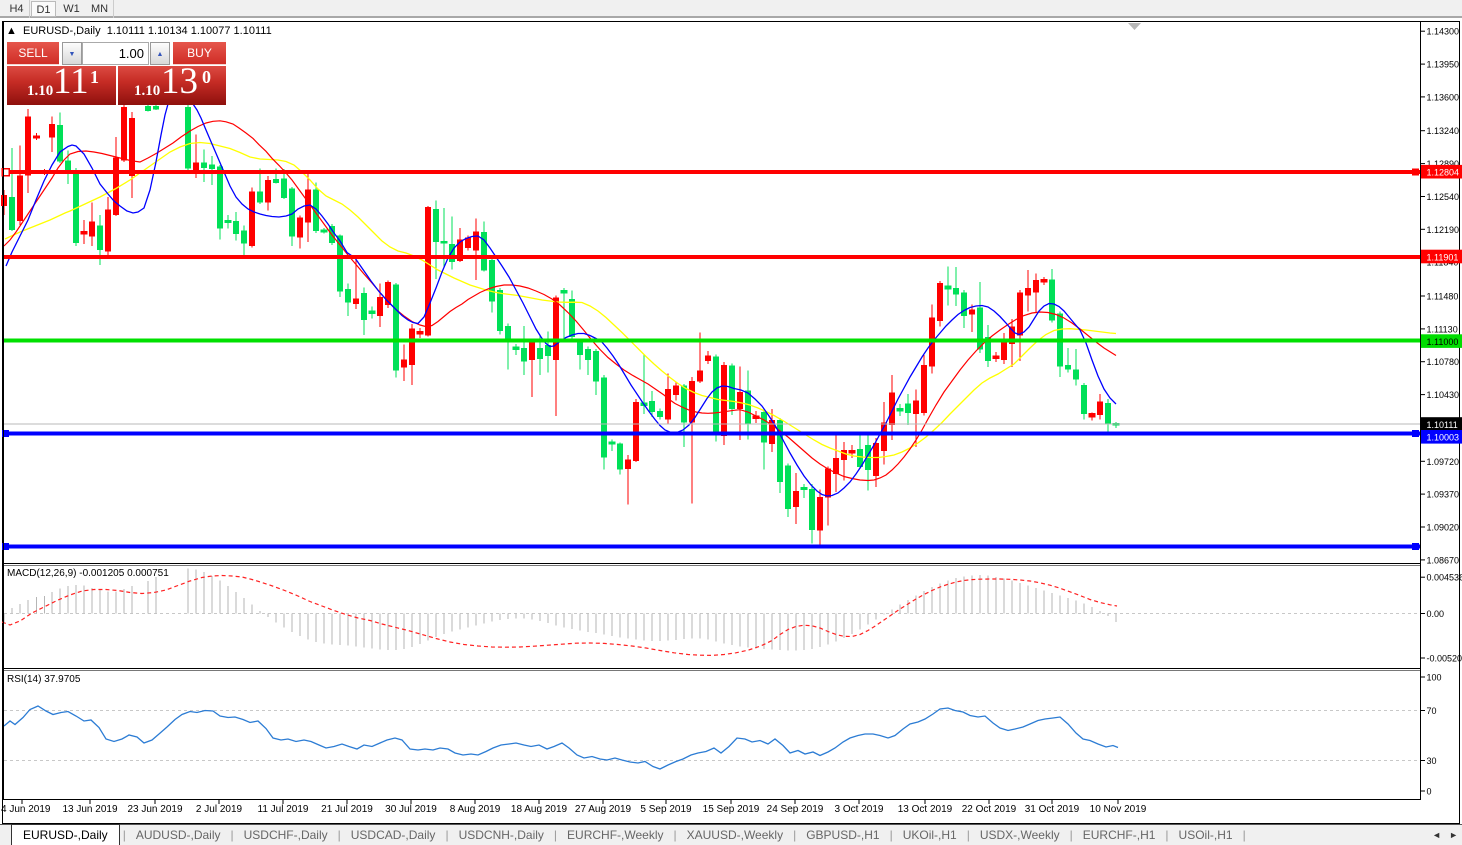 Image resolution: width=1462 pixels, height=845 pixels. I want to click on svg-text: 1.09020, so click(1443, 528).